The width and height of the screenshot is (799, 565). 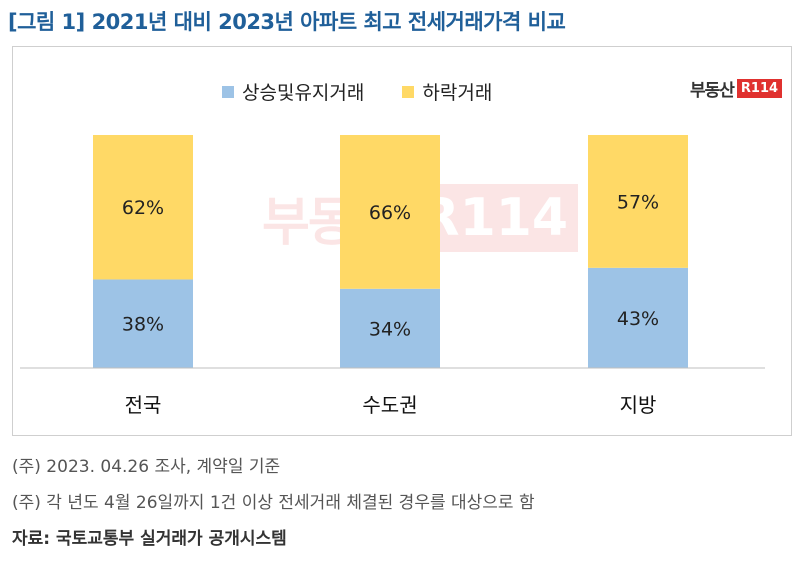 What do you see at coordinates (389, 405) in the screenshot?
I see `category-label-1: 수도권` at bounding box center [389, 405].